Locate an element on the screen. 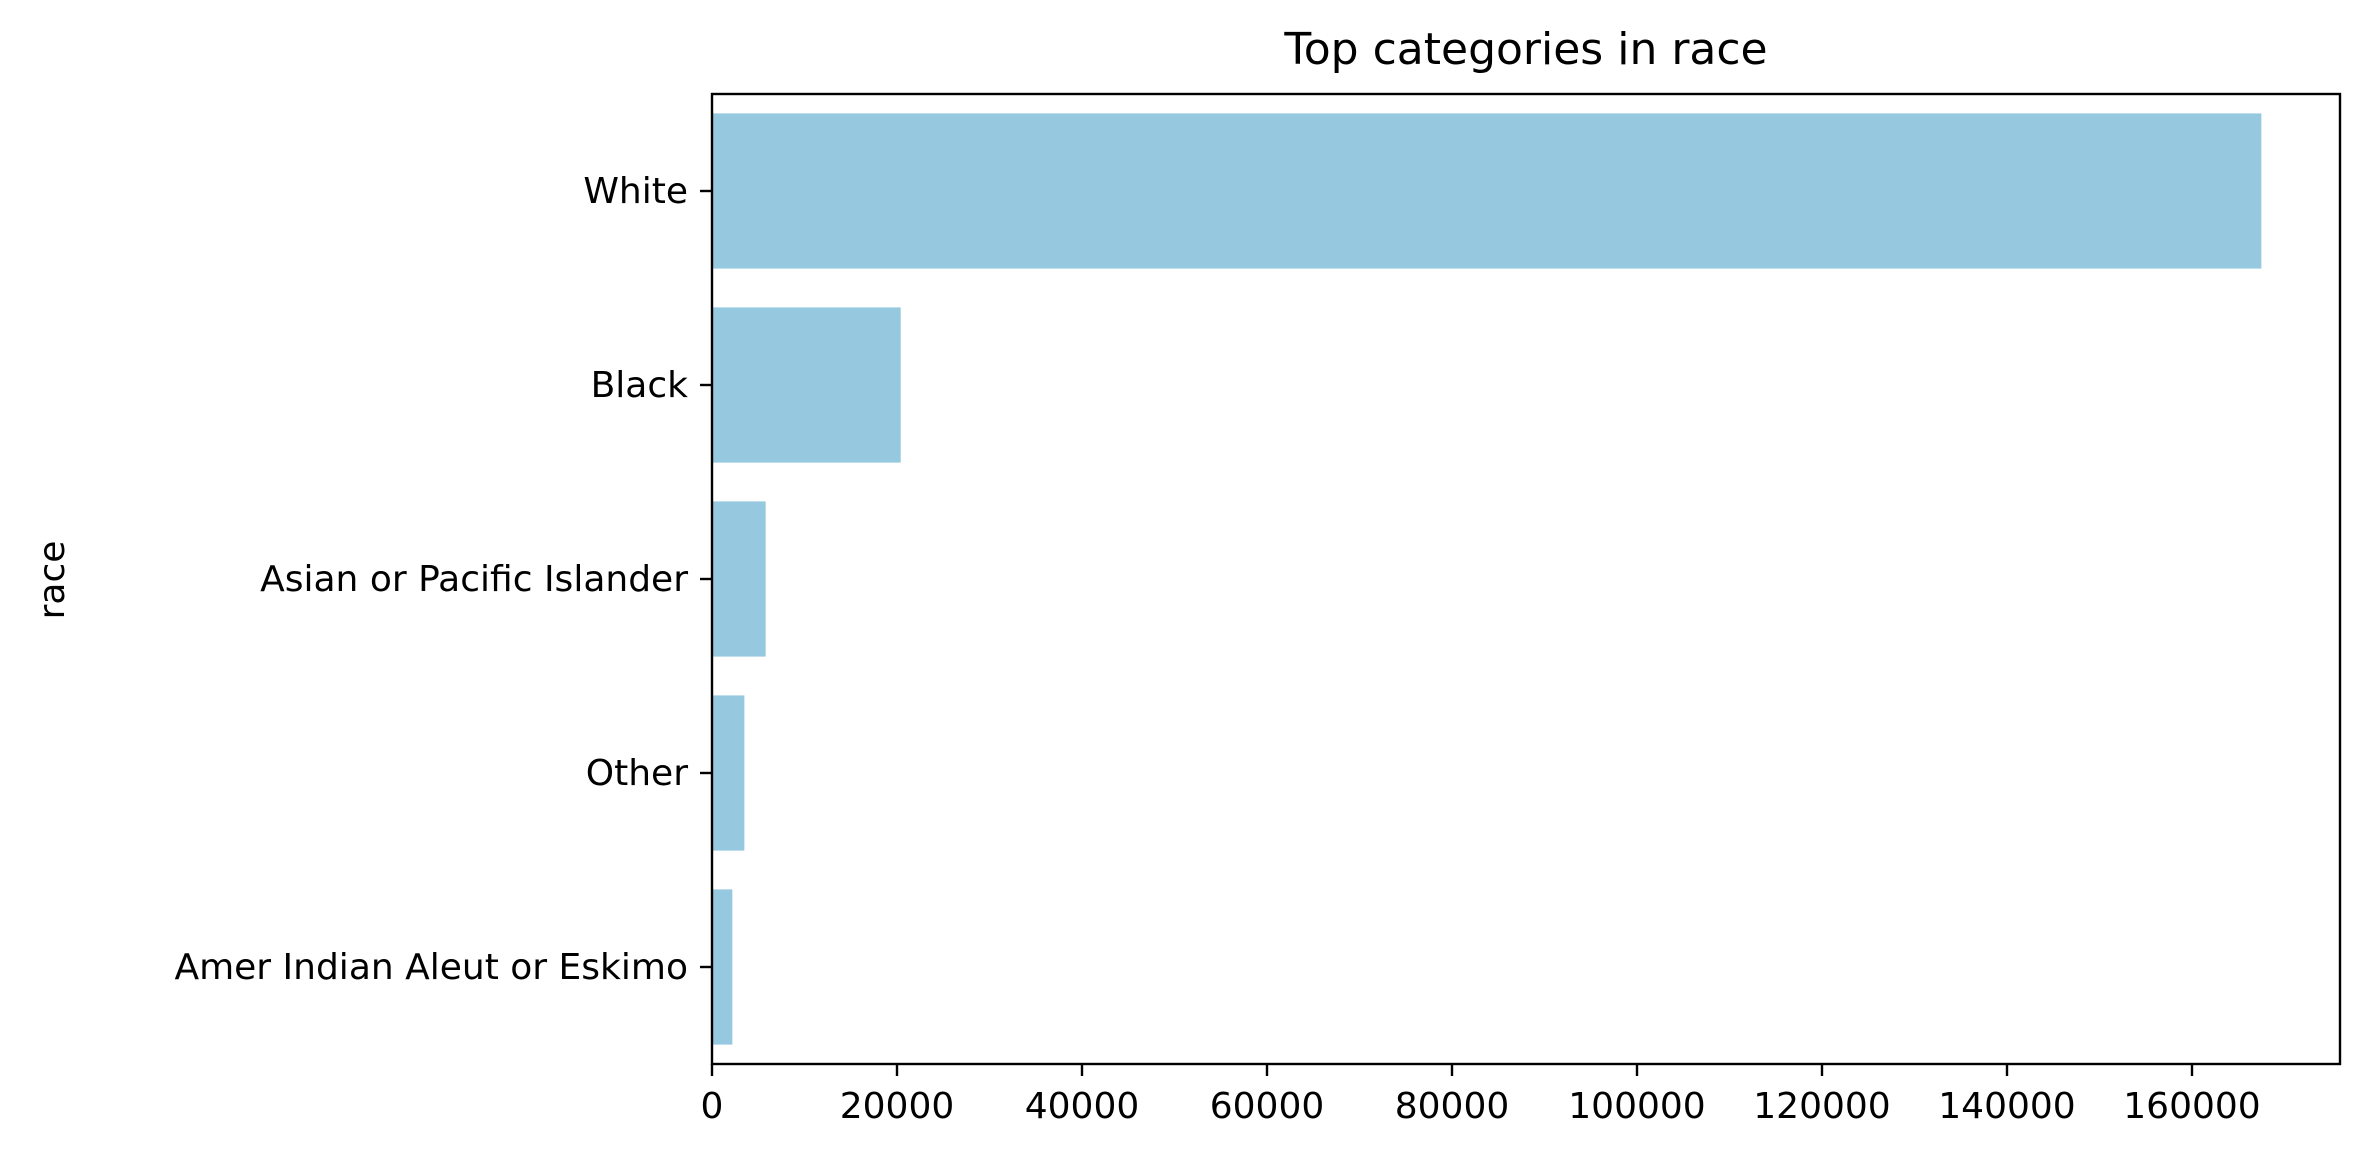 This screenshot has width=2370, height=1166. bar-asian-or-pacific-islander is located at coordinates (739, 579).